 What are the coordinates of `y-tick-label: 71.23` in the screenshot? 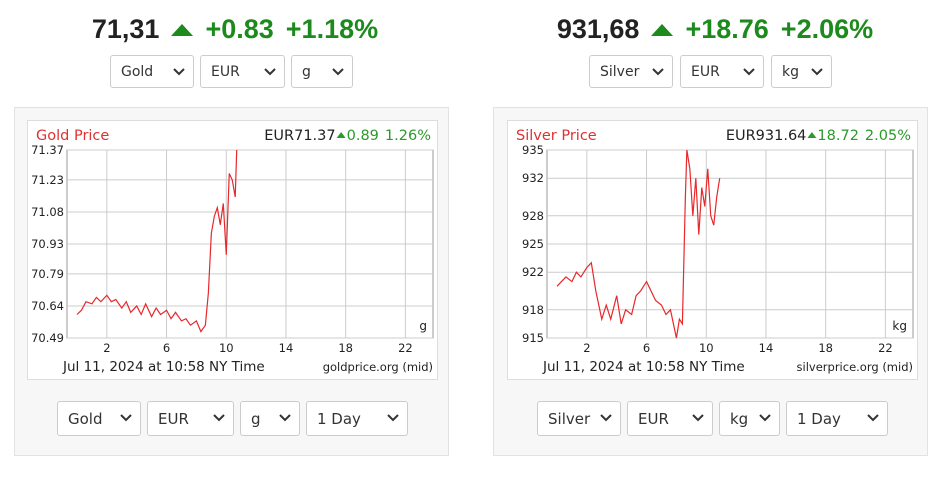 It's located at (47, 180).